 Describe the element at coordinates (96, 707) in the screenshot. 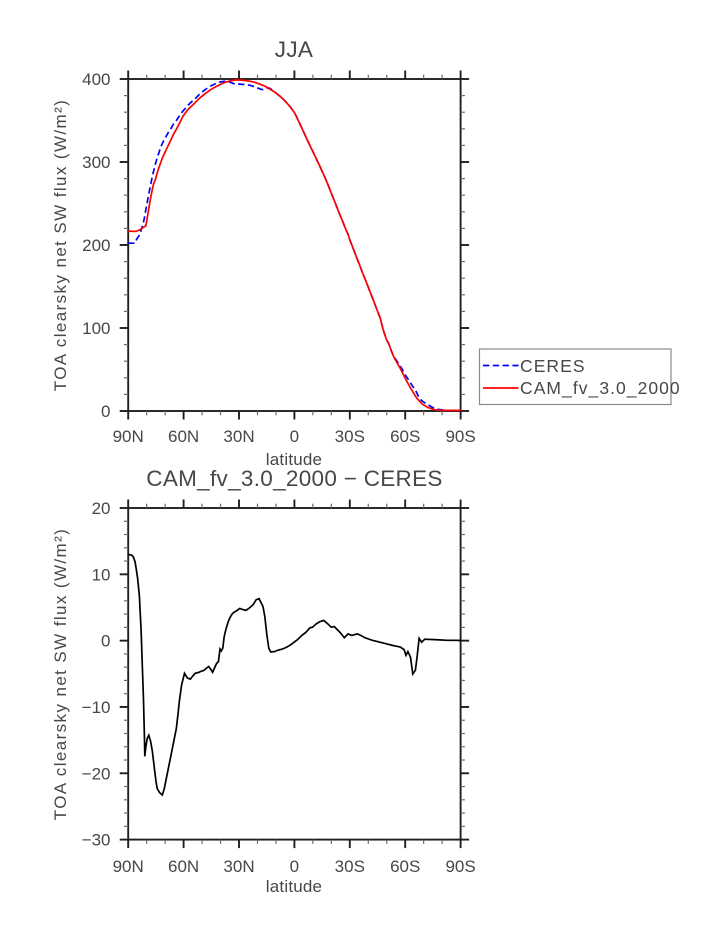

I see `svg-text: −10` at that location.